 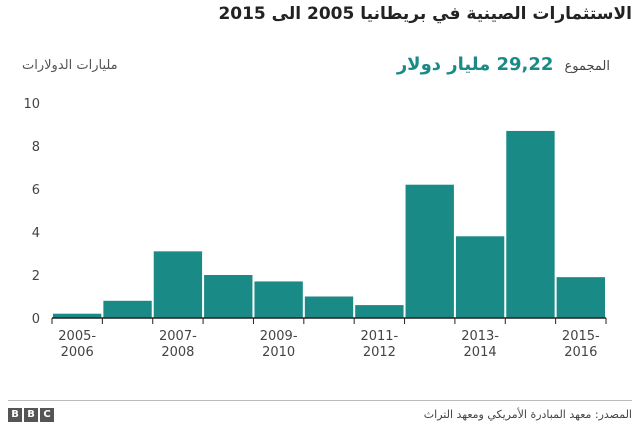 What do you see at coordinates (581, 336) in the screenshot?
I see `x-tick-label: 2015-` at bounding box center [581, 336].